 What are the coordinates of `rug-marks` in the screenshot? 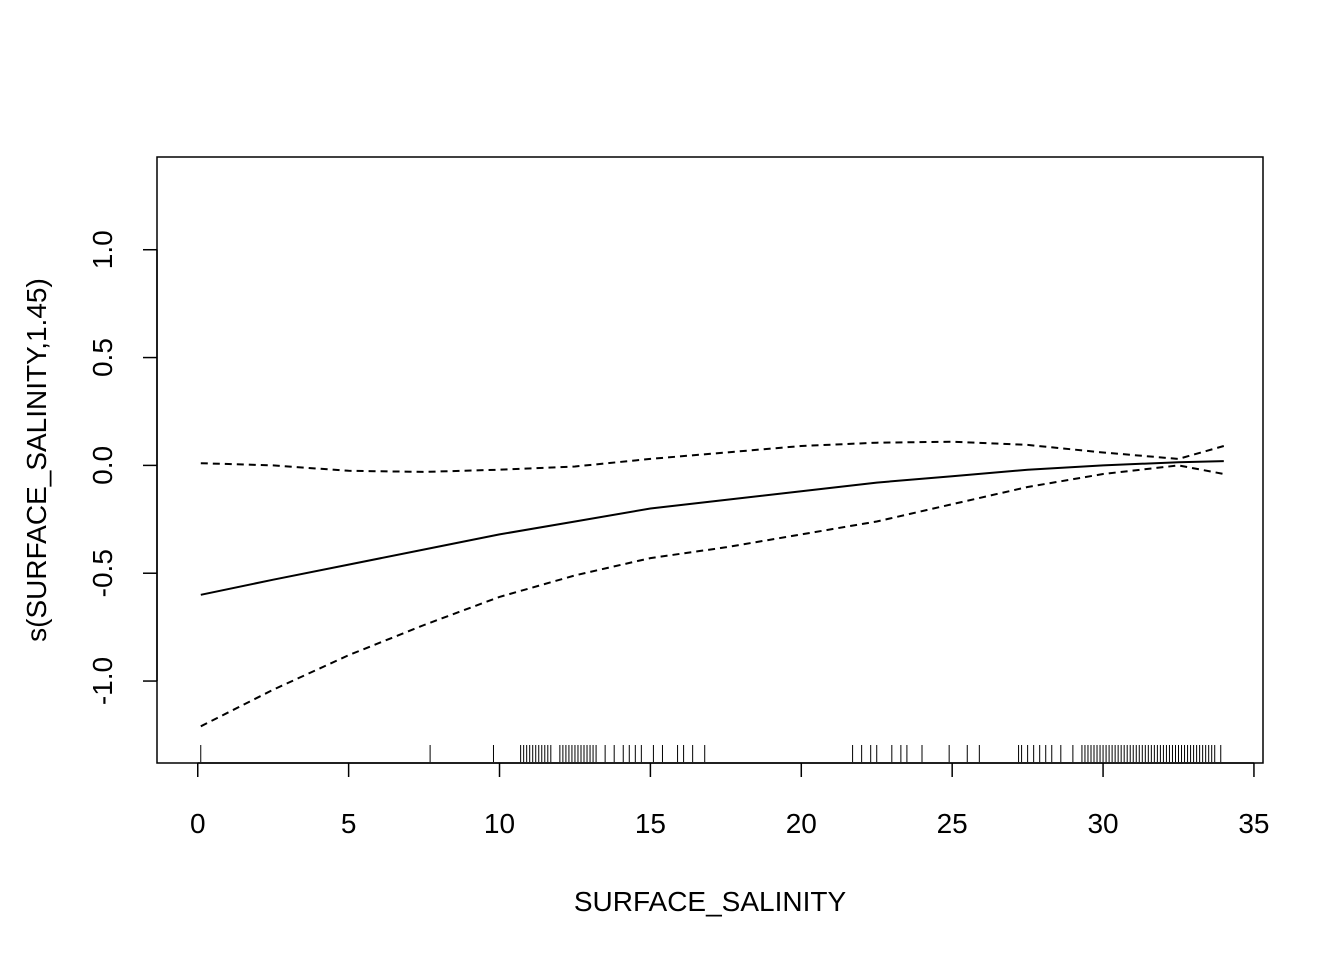 It's located at (711, 753).